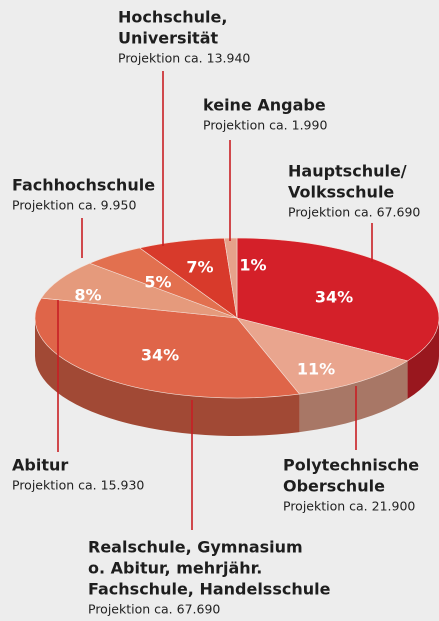 This screenshot has height=621, width=439. I want to click on percent-label: 8%, so click(87, 295).